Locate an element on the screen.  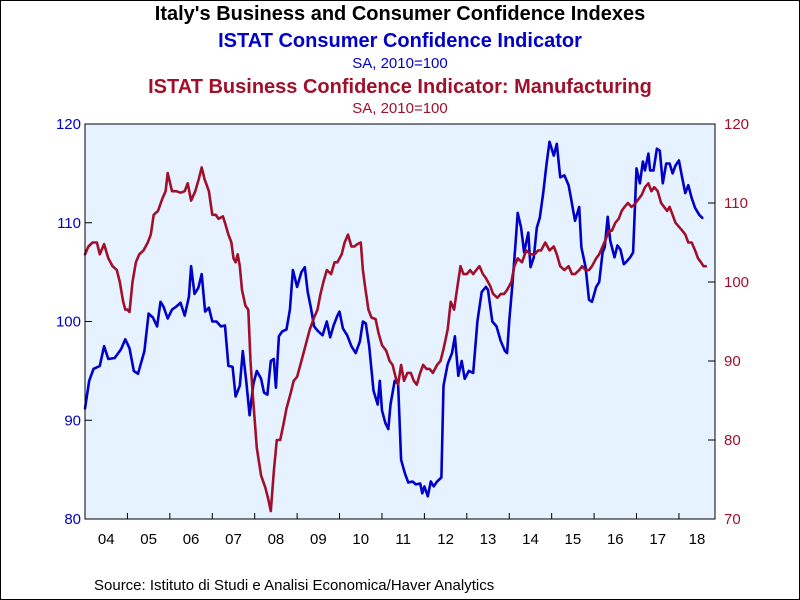
right-y-tick-label: 110 is located at coordinates (736, 203).